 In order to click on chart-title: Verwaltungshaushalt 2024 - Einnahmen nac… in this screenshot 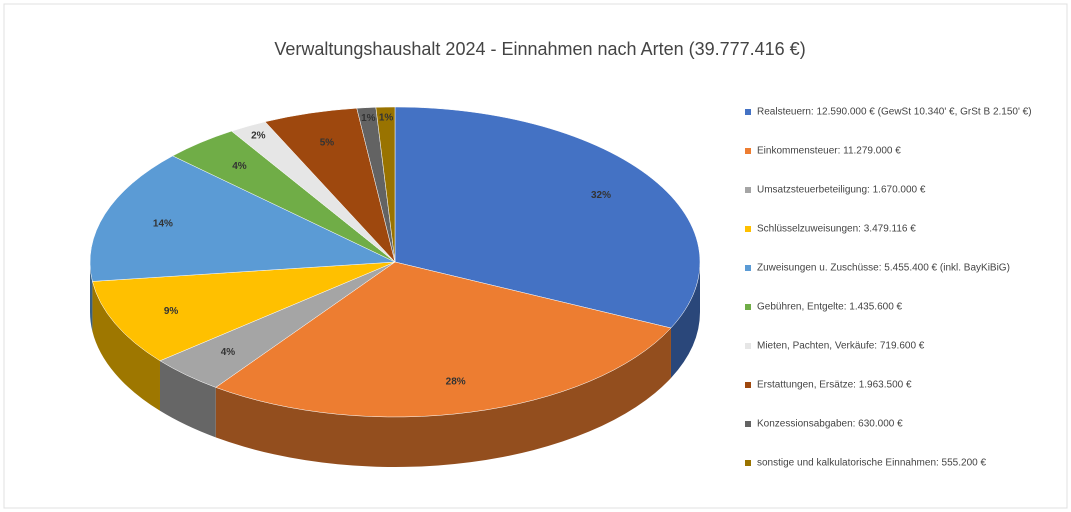, I will do `click(539, 49)`.